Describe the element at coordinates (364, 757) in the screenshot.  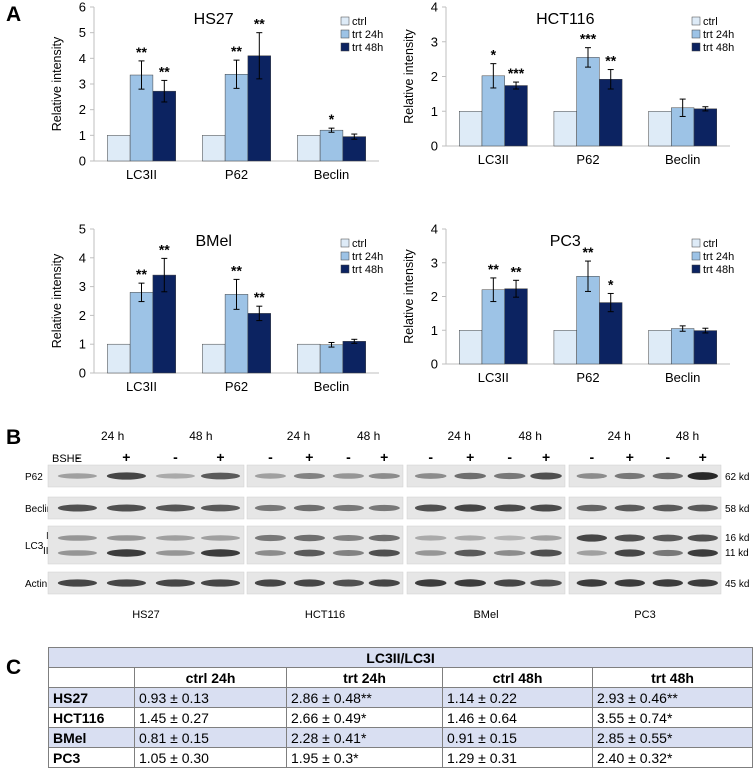
I see `table-cell: 1.95 ± 0.3*` at that location.